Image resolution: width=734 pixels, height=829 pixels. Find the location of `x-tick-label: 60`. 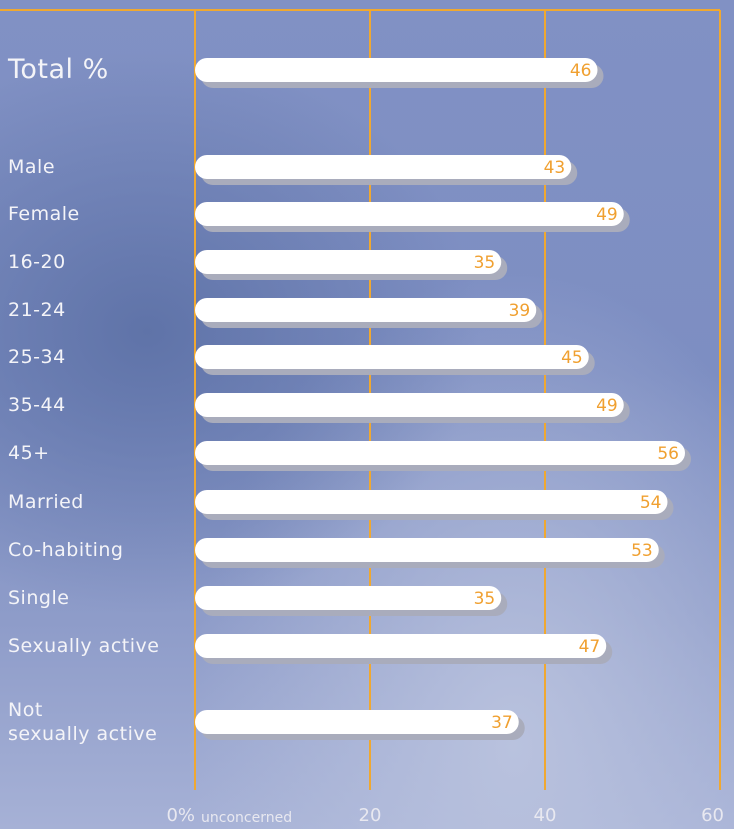

x-tick-label: 60 is located at coordinates (712, 815).